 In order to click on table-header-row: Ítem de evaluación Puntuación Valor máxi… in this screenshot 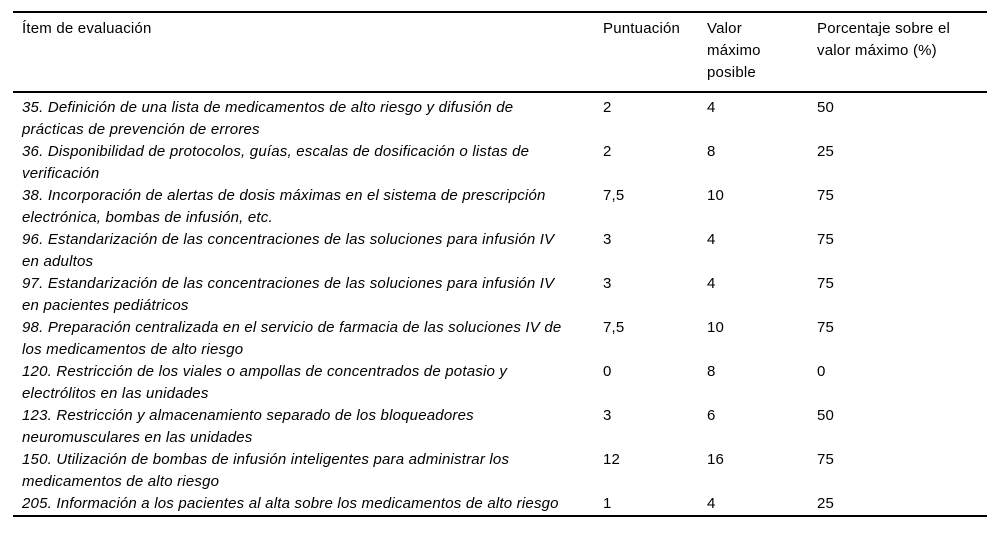, I will do `click(500, 52)`.